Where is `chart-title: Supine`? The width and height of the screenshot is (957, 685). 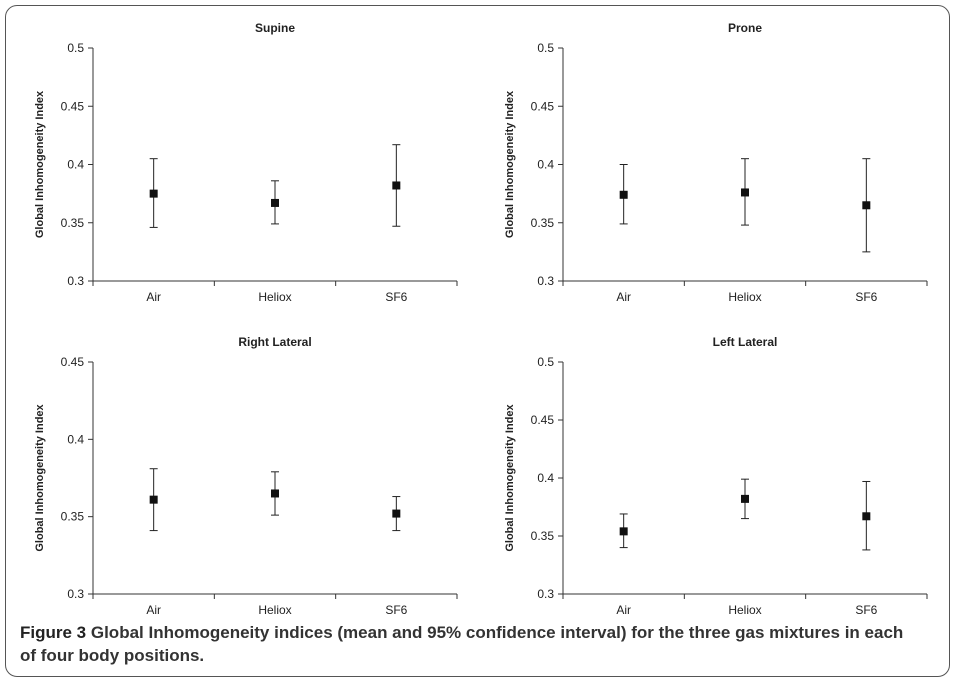
chart-title: Supine is located at coordinates (275, 28).